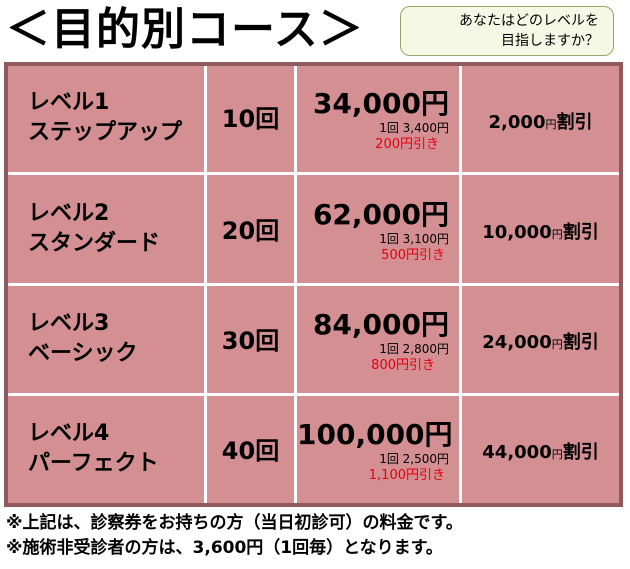 The width and height of the screenshot is (630, 569). What do you see at coordinates (94, 229) in the screenshot?
I see `course-name: レベル2 スタンダード` at bounding box center [94, 229].